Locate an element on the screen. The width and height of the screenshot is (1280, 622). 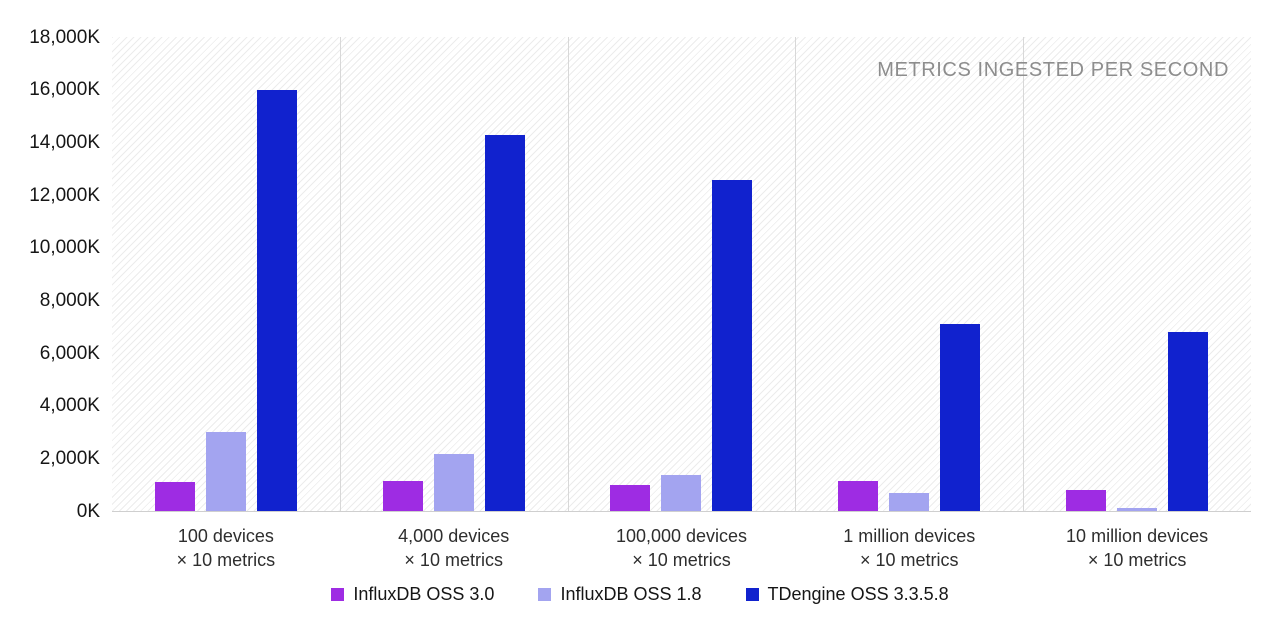
legend-label: TDengine OSS 3.3.5.8 is located at coordinates (858, 594).